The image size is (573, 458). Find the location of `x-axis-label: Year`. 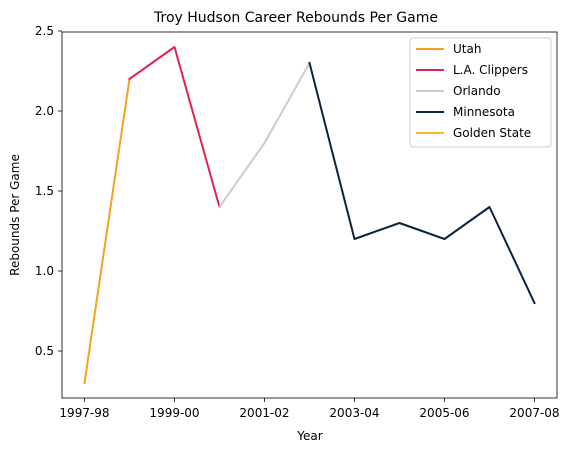

x-axis-label: Year is located at coordinates (309, 436).